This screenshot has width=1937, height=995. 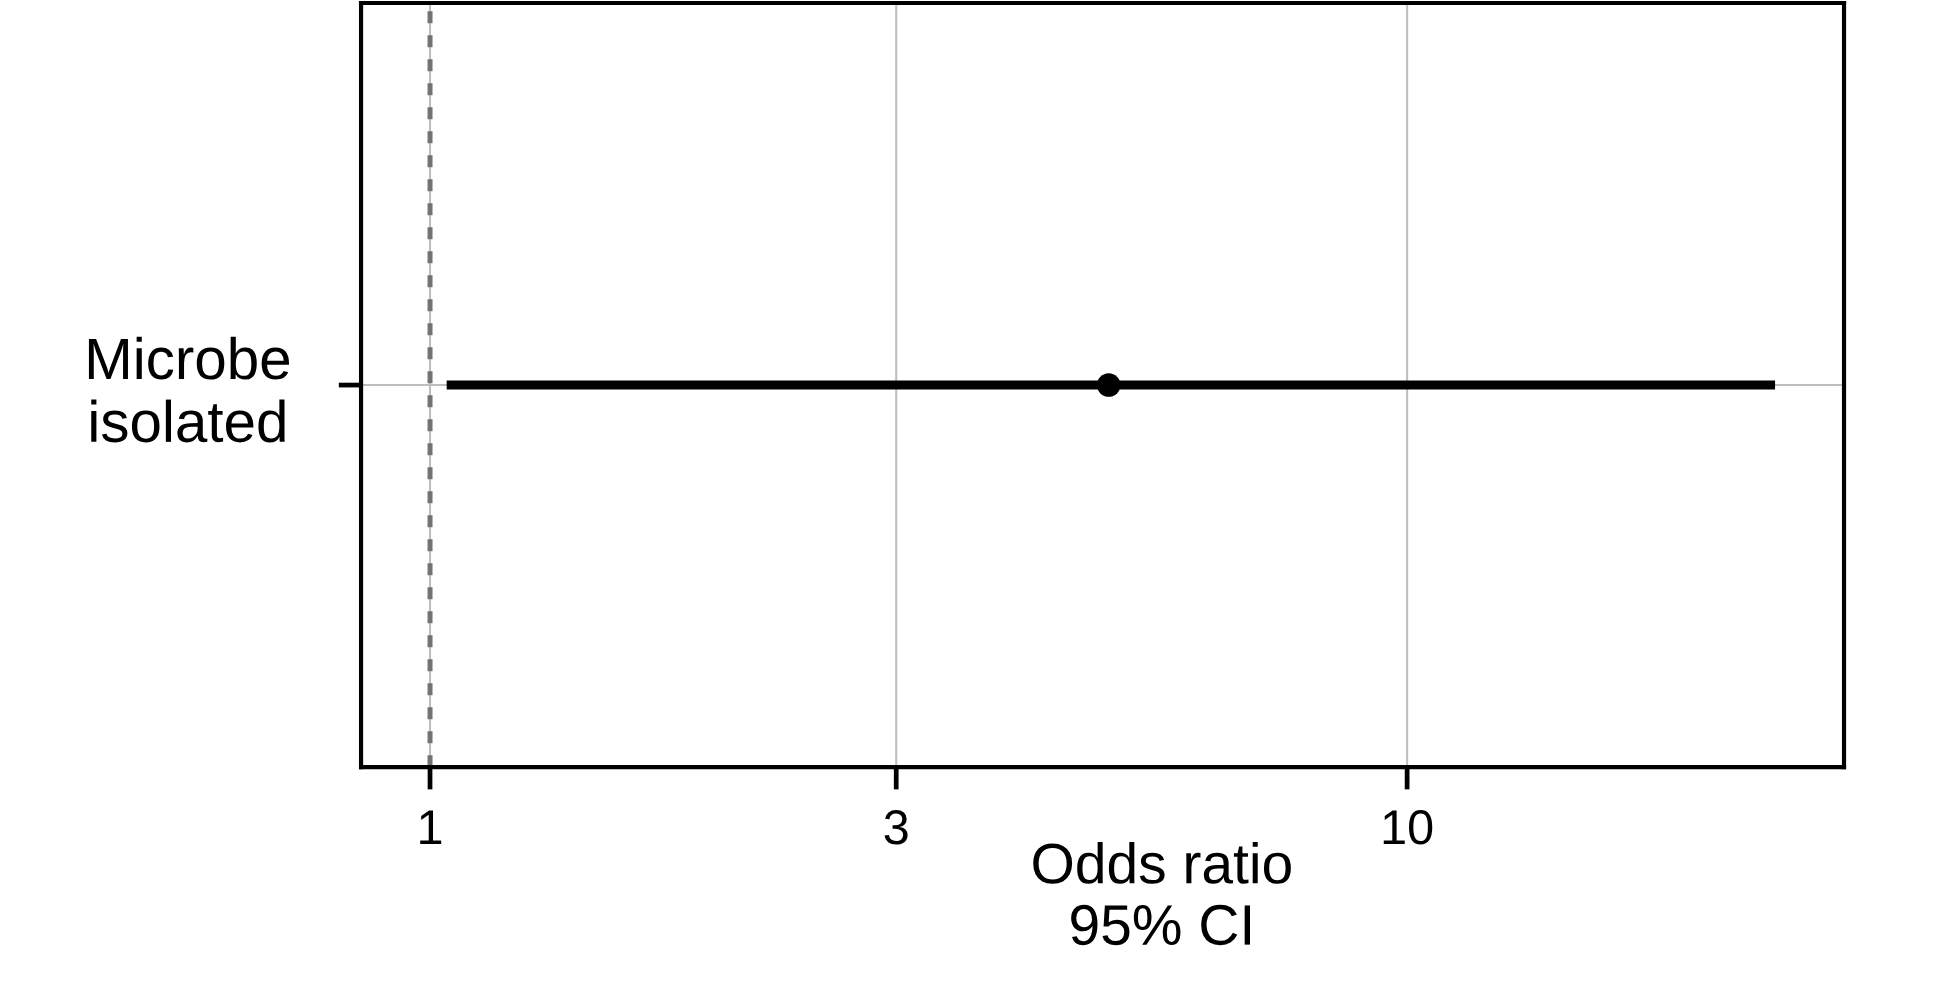 I want to click on x-tick-label: 10, so click(x=1408, y=827).